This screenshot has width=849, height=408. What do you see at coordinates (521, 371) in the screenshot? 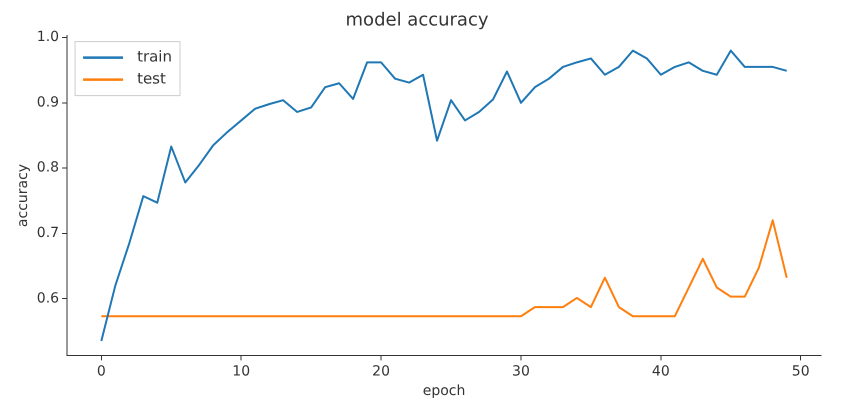
I see `x-tick-label: 30` at bounding box center [521, 371].